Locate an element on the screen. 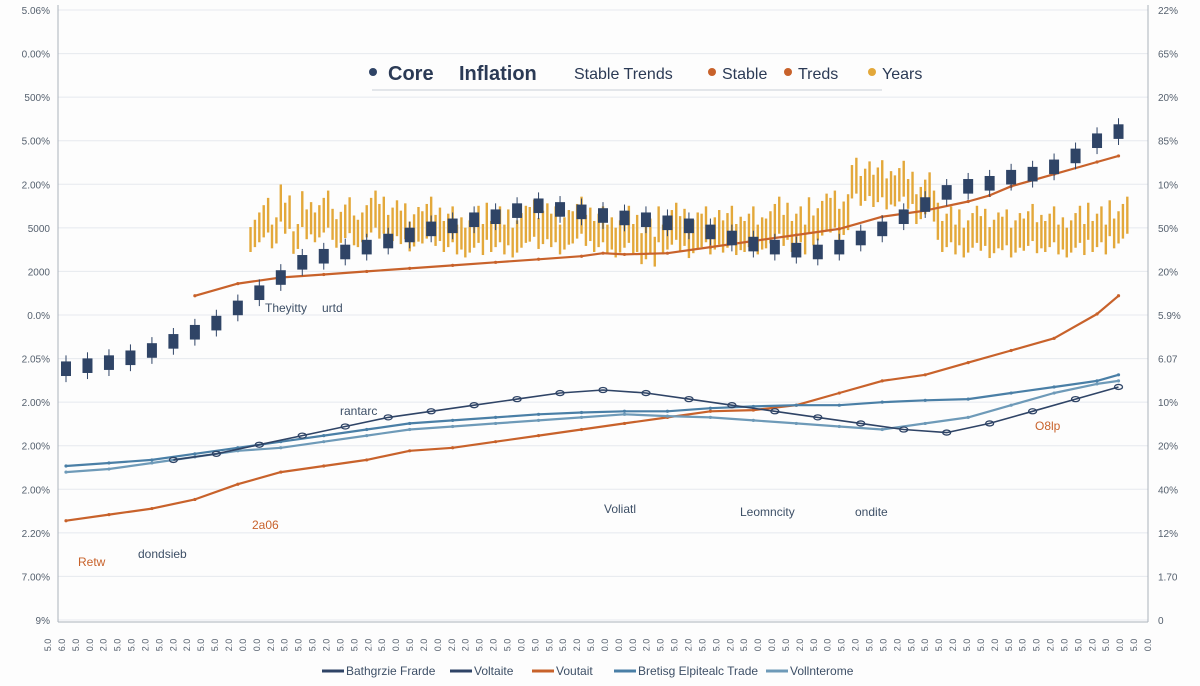 The height and width of the screenshot is (686, 1200). y-right-tick-label: 1.70 is located at coordinates (1168, 577).